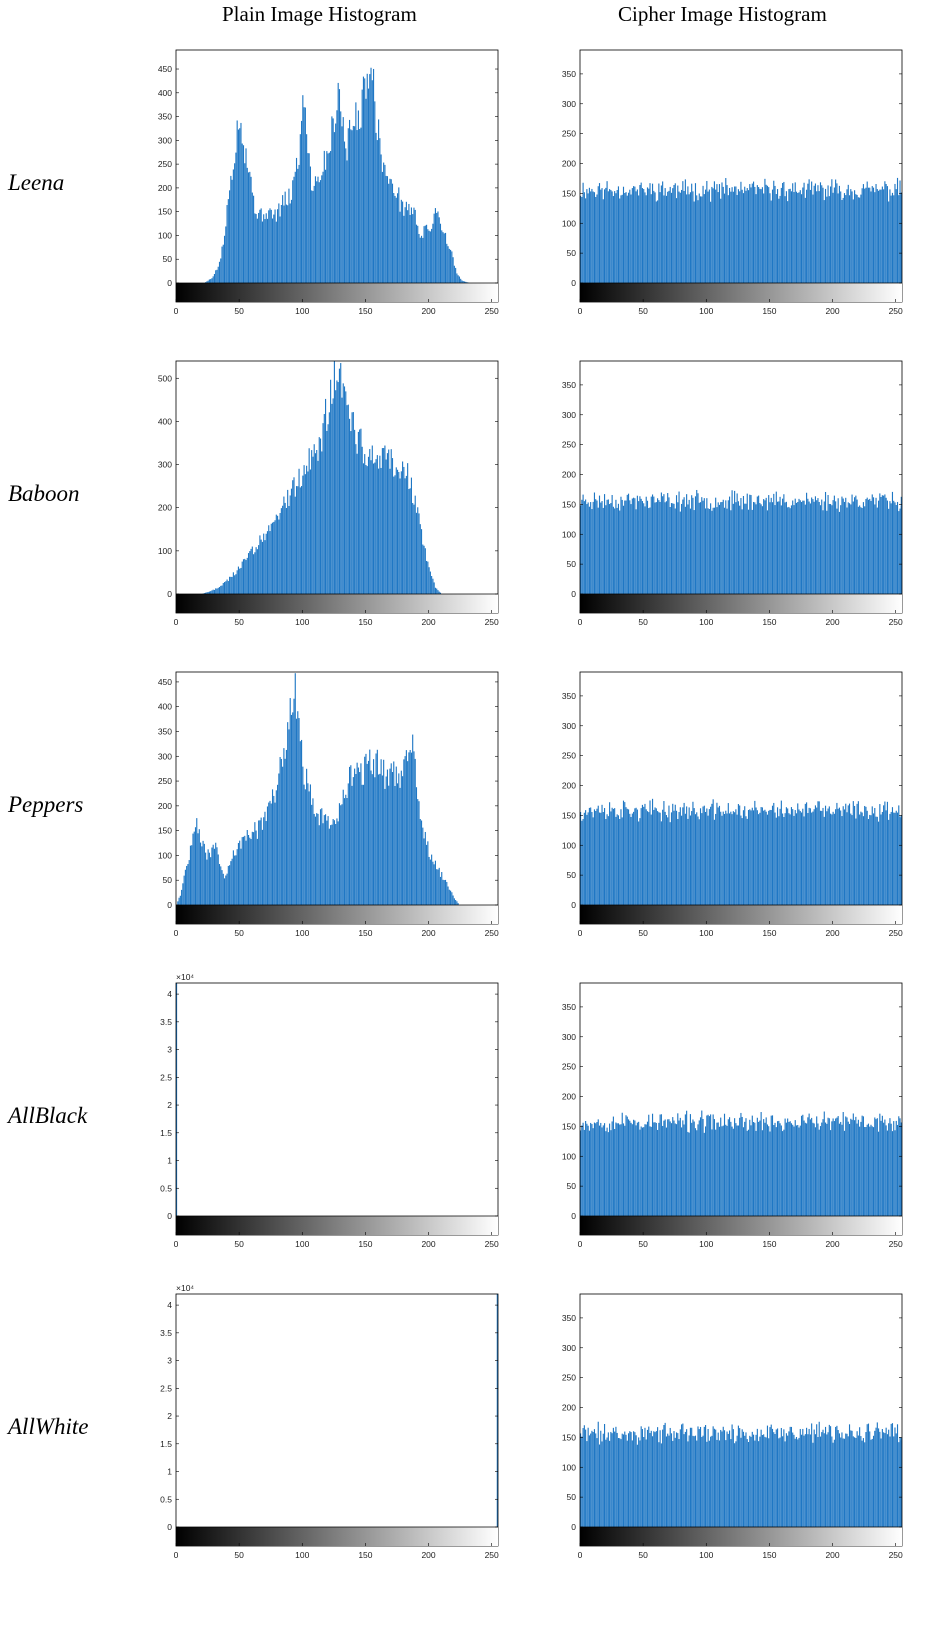 The image size is (951, 1637). I want to click on x-tick-label: 0, so click(176, 1555).